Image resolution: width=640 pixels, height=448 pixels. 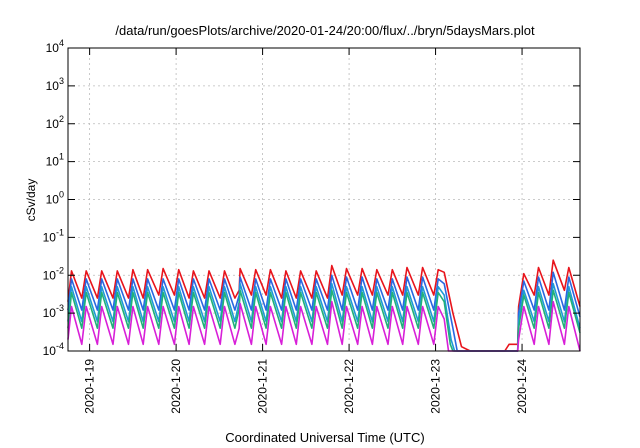 I want to click on y-tick-label: 10⁰, so click(x=55, y=198).